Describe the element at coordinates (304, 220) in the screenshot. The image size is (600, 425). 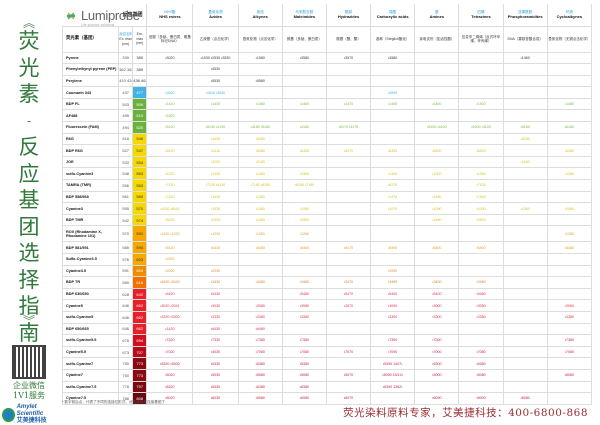
I see `product-code: •2460` at that location.